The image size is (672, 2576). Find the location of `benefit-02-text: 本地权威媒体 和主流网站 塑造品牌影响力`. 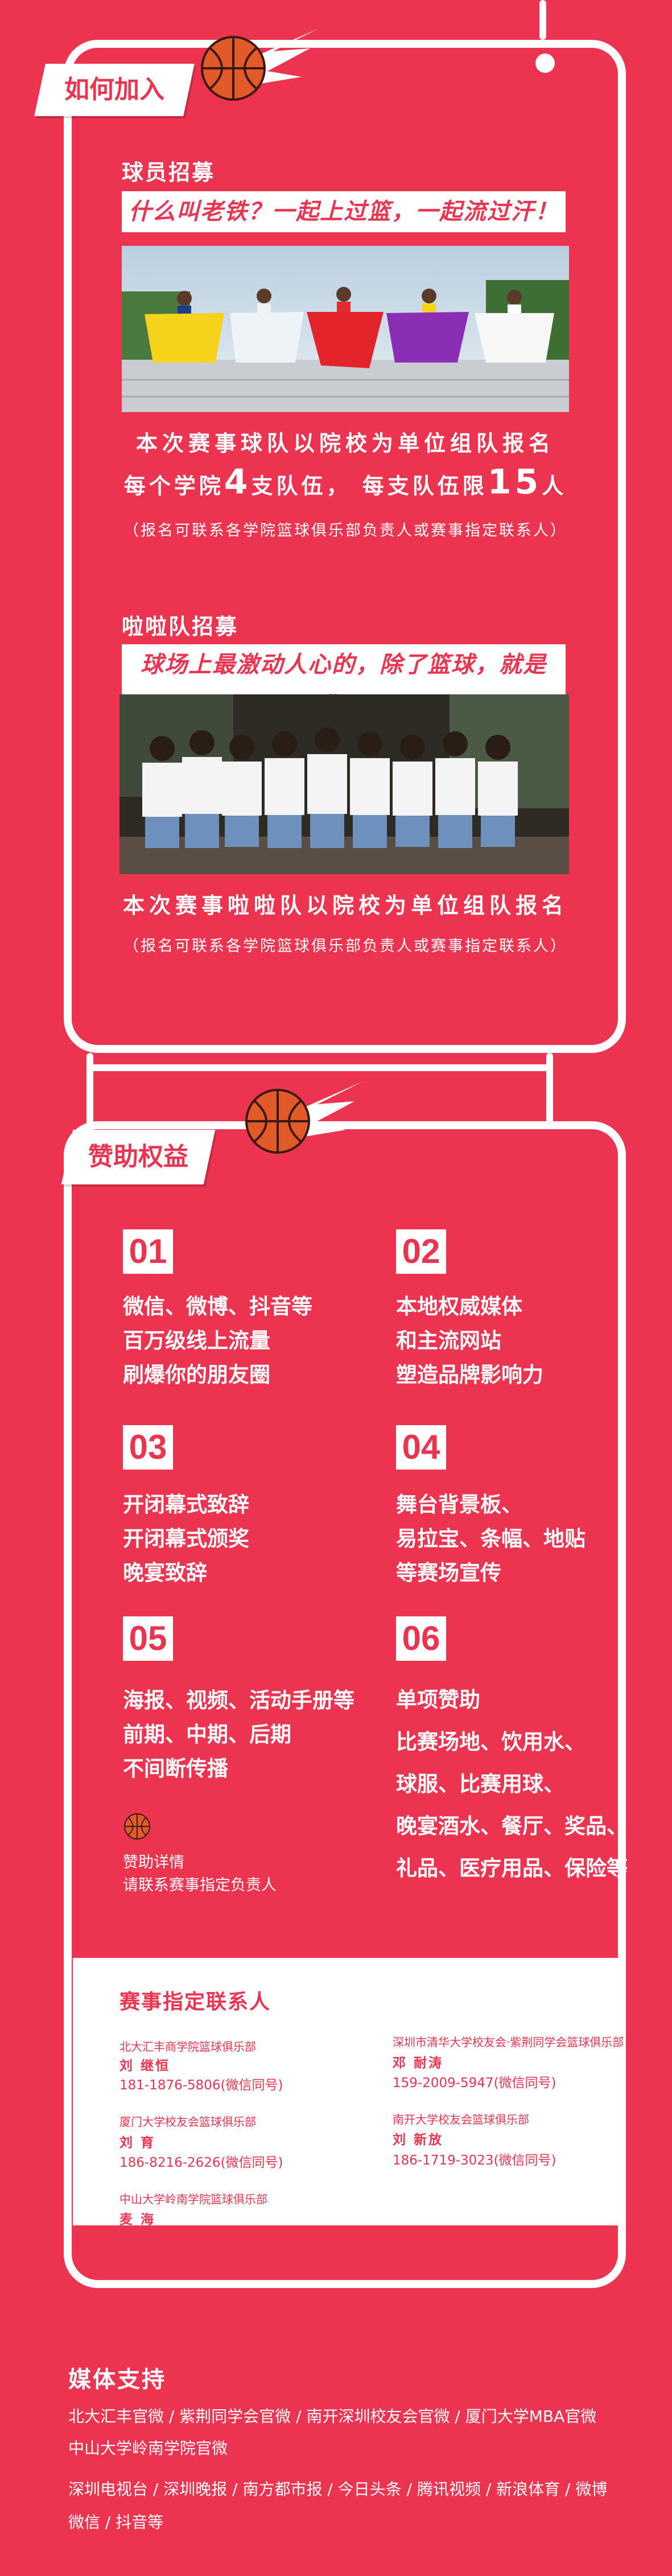

benefit-02-text: 本地权威媒体 和主流网站 塑造品牌影响力 is located at coordinates (469, 1340).